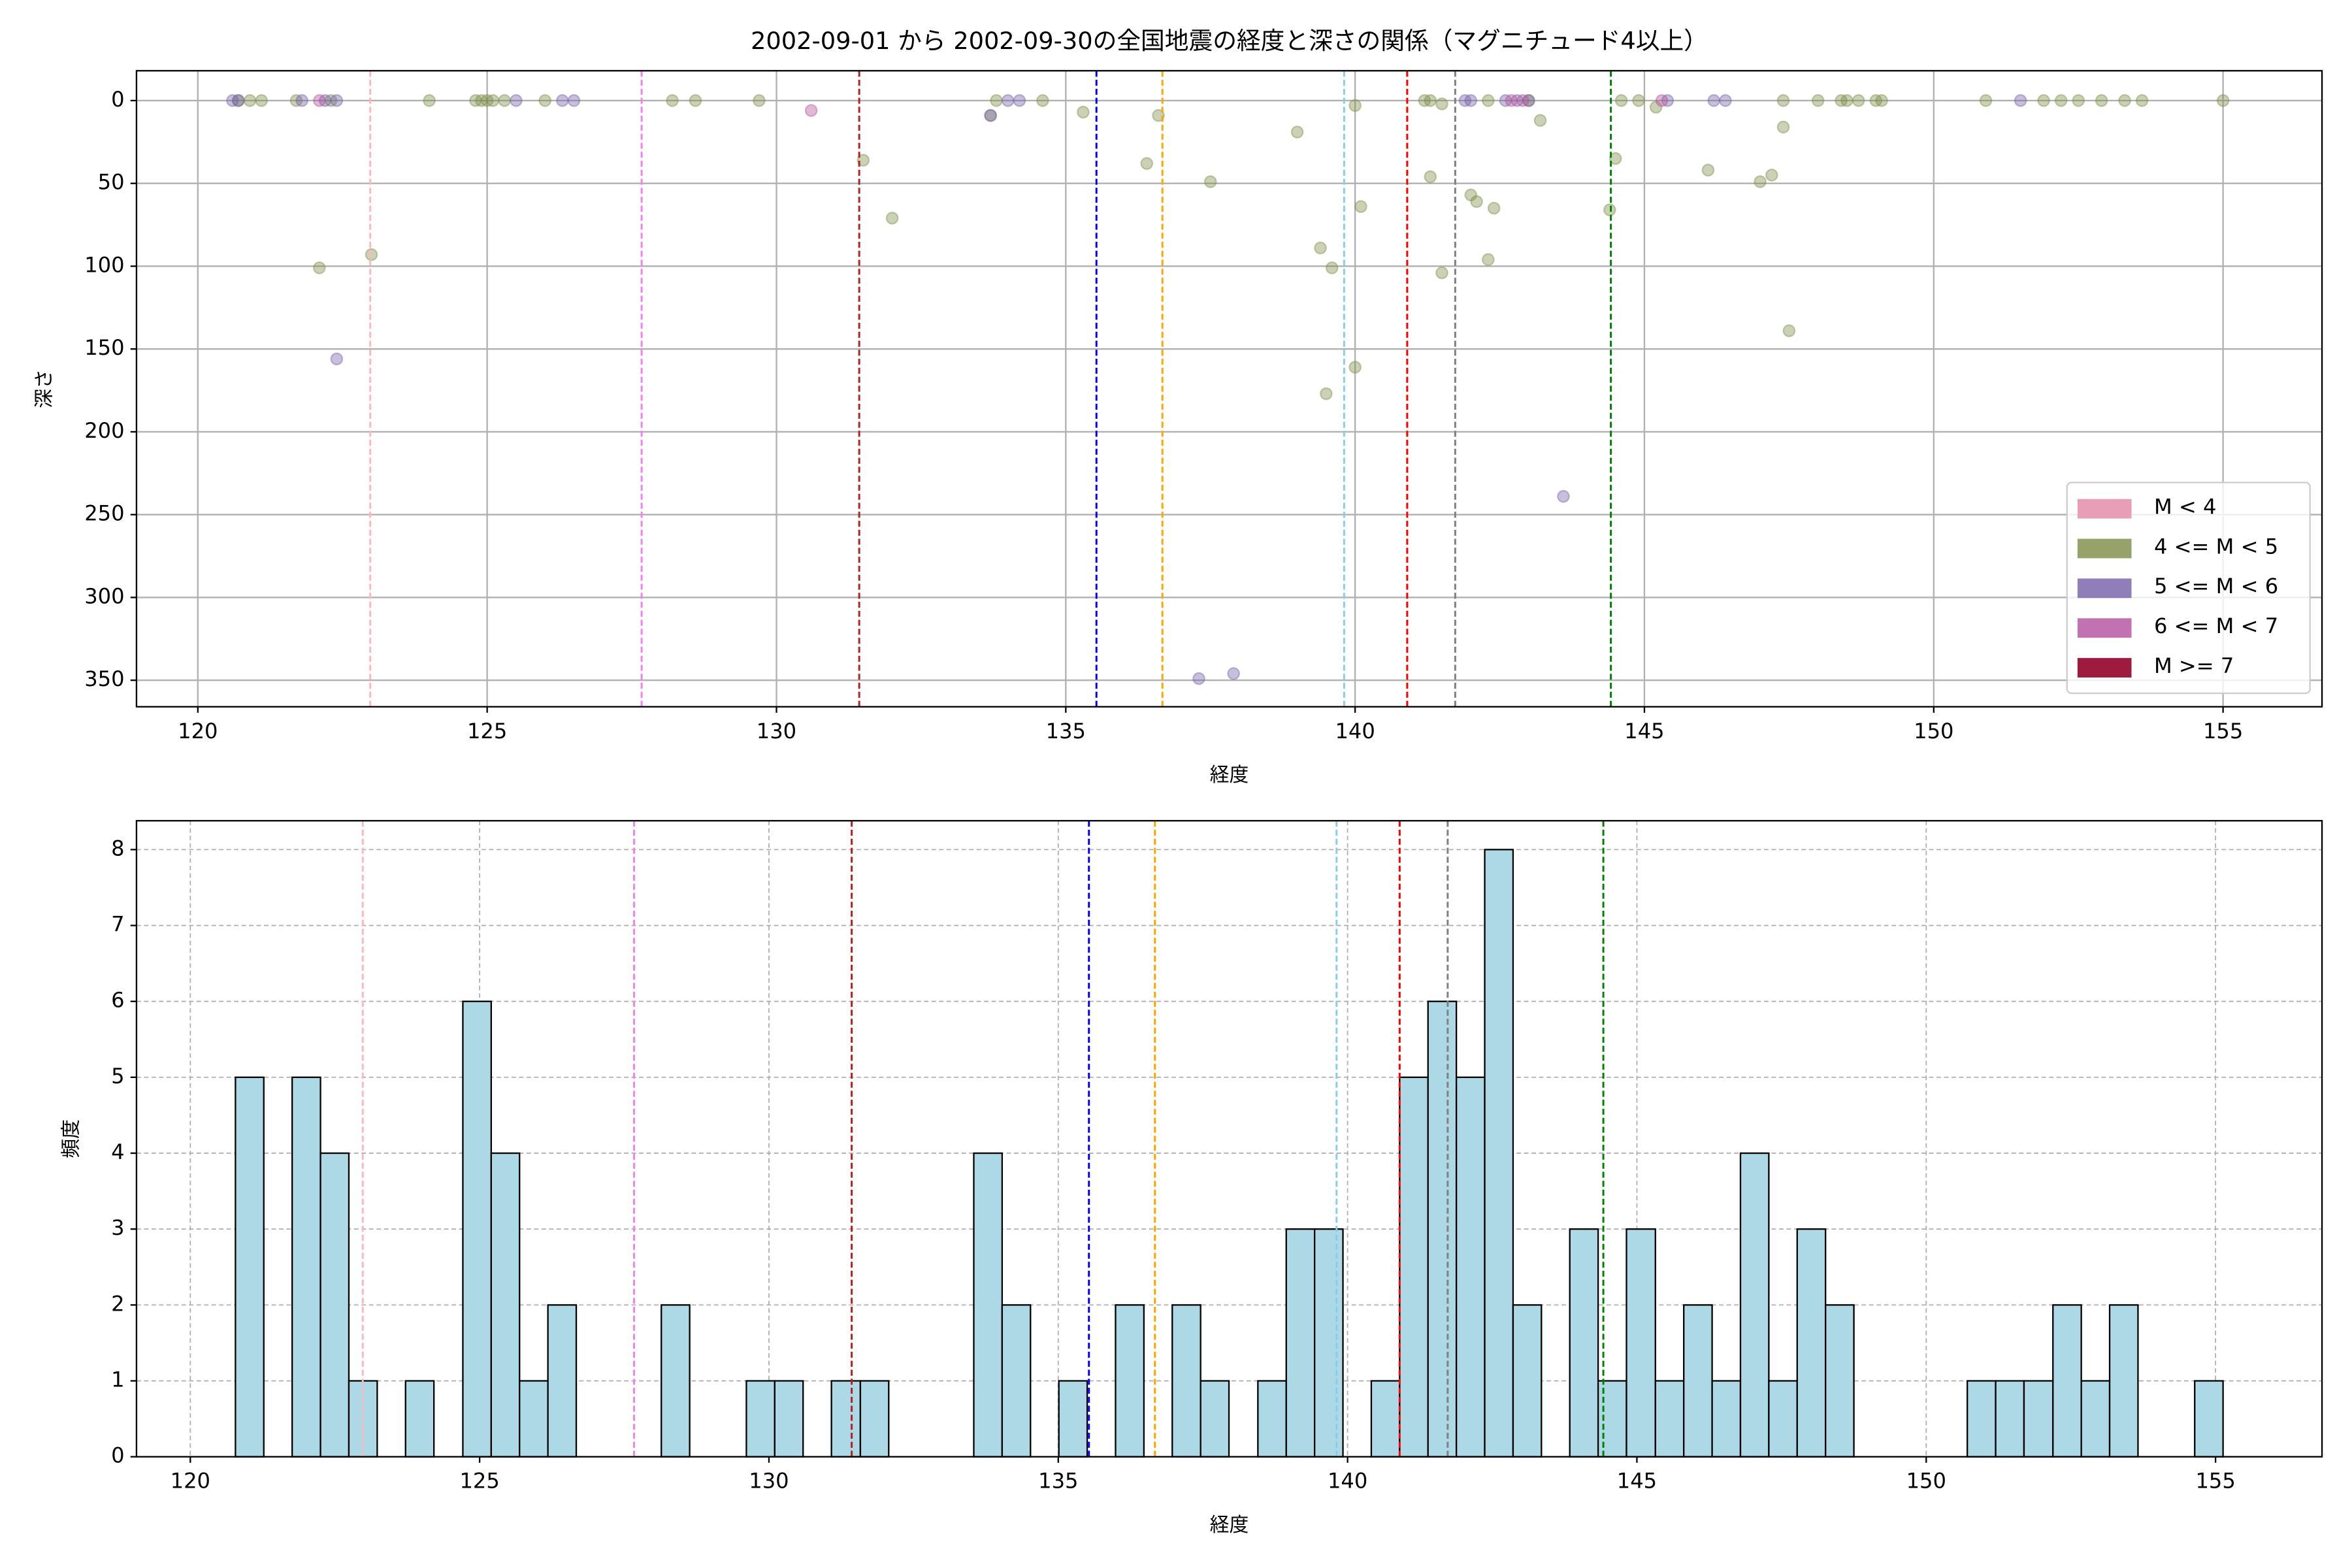 The height and width of the screenshot is (1568, 2352). I want to click on y-axis-label: 頻度, so click(71, 1138).